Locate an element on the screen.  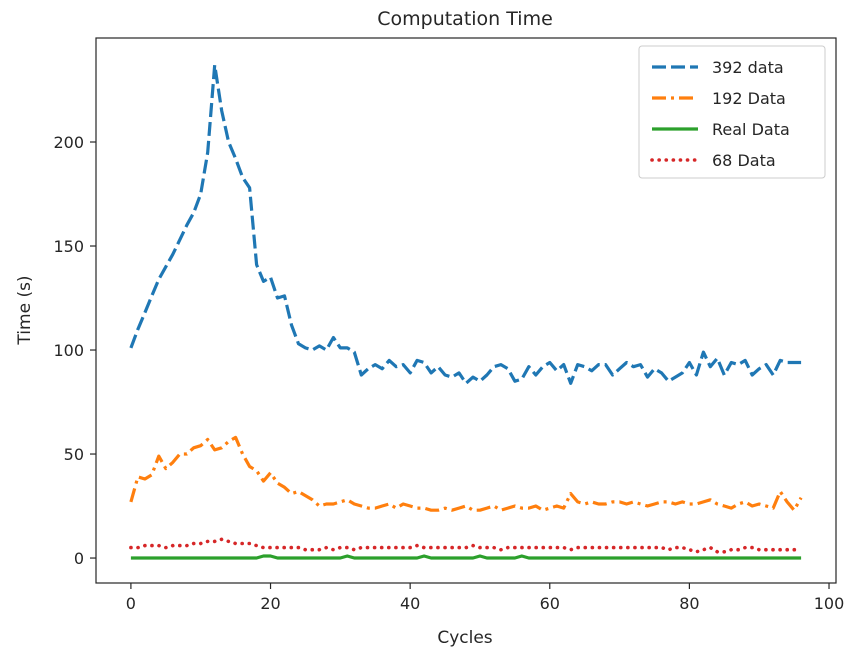
legend-label-3: Real Data is located at coordinates (751, 129).